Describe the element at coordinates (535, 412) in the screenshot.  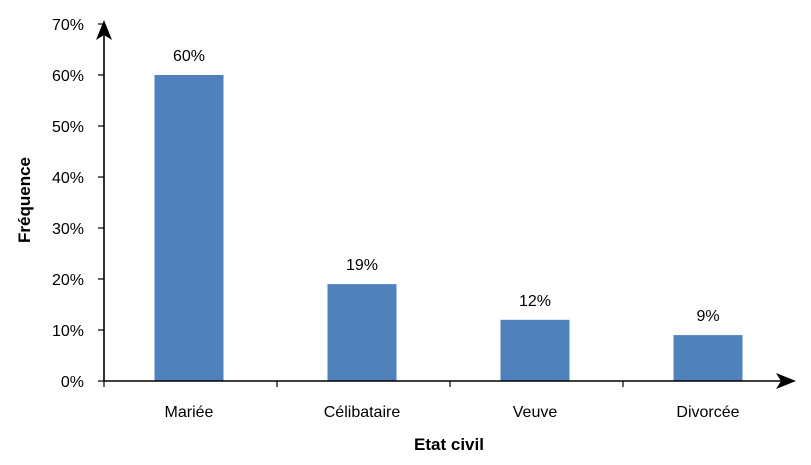
I see `x-tick-label: Veuve` at that location.